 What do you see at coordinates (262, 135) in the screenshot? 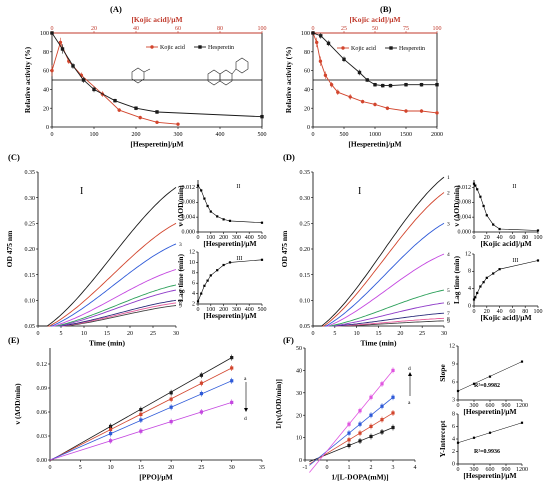
I see `x-tick-label: 500` at bounding box center [262, 135].